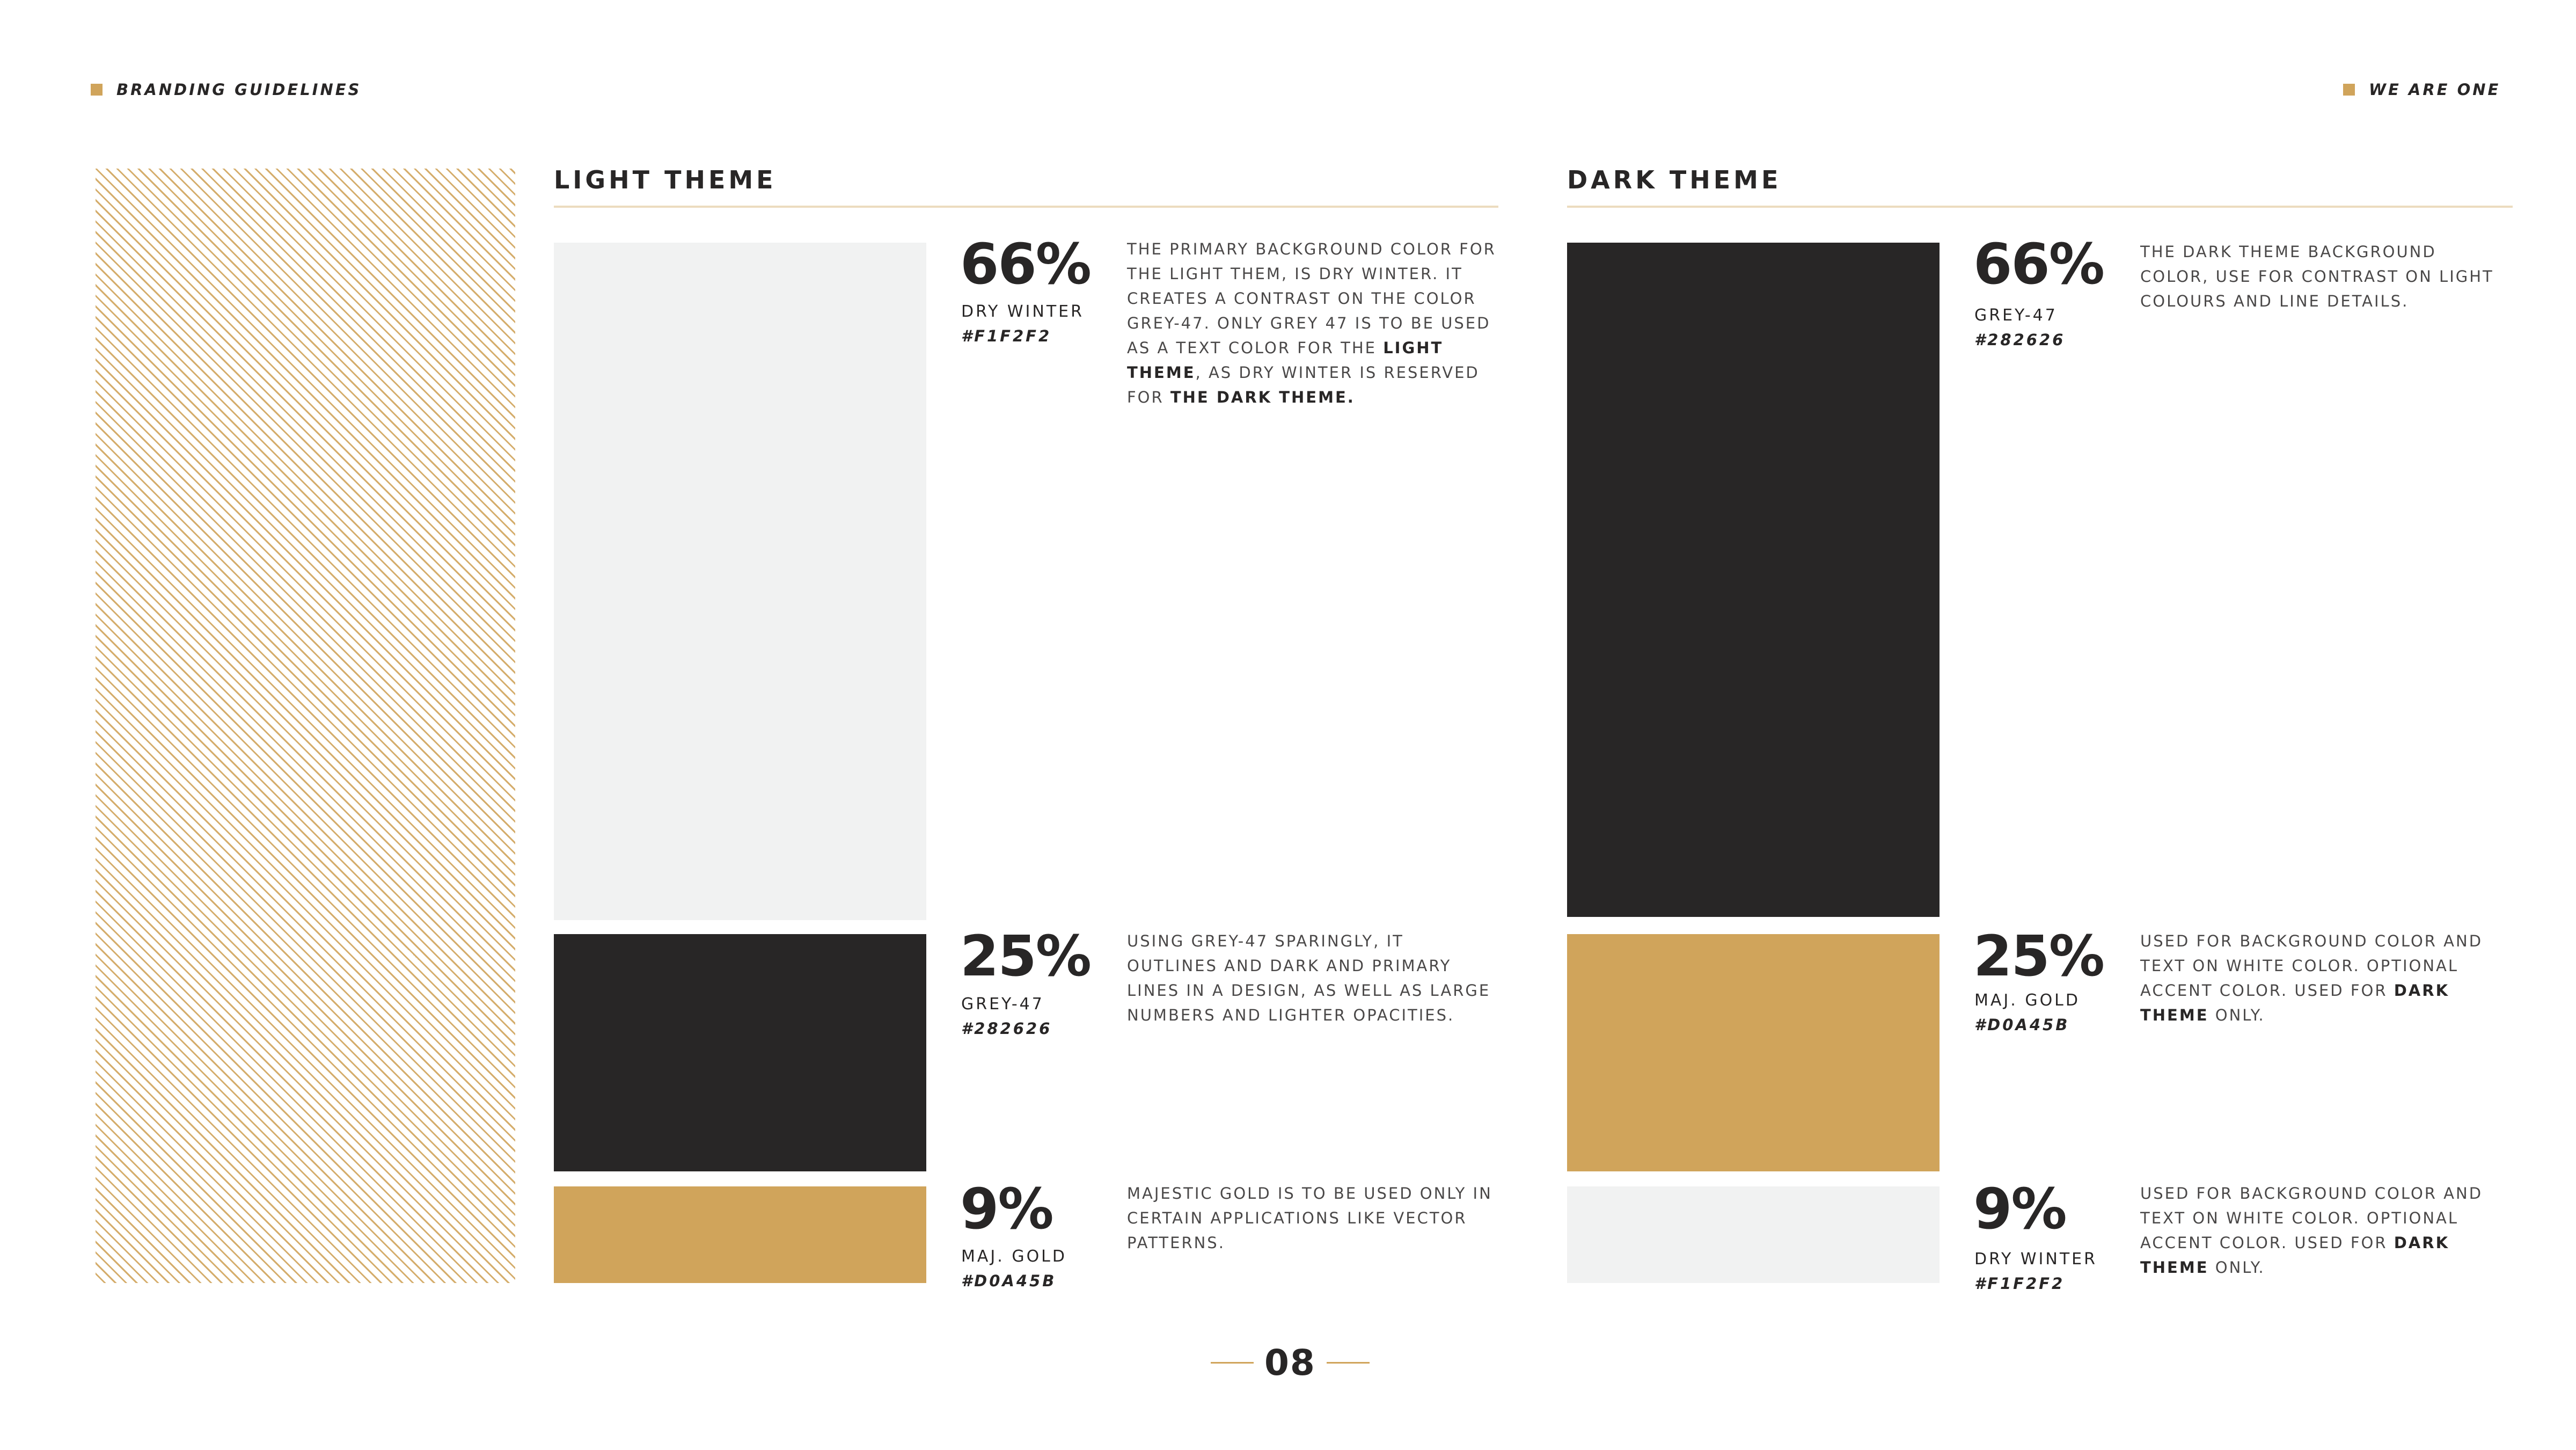  I want to click on header-left: BRANDING GUIDELINES, so click(226, 90).